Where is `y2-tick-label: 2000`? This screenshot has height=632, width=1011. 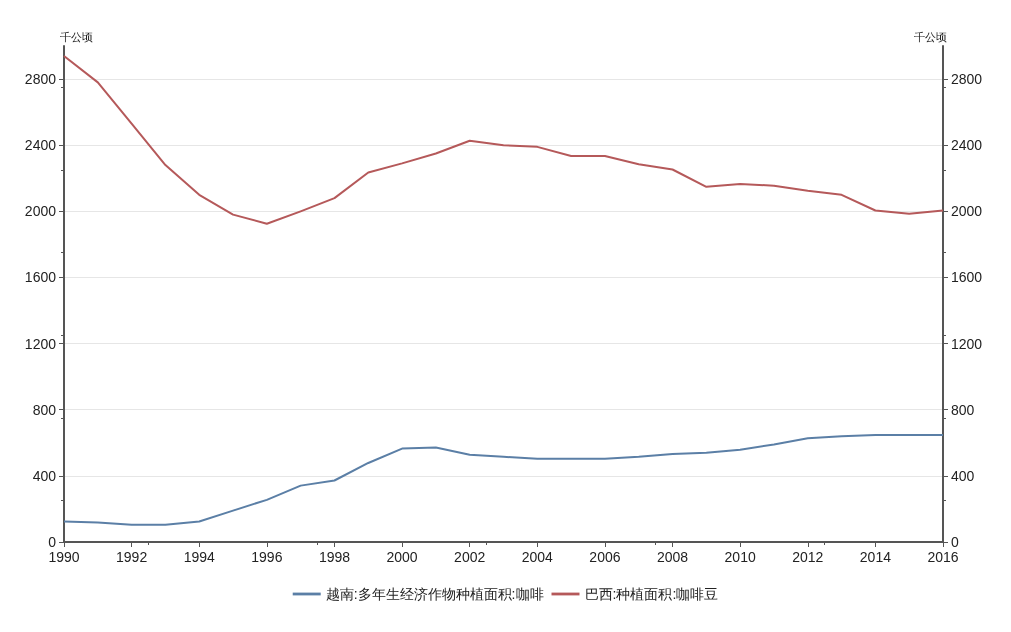
y2-tick-label: 2000 is located at coordinates (967, 211).